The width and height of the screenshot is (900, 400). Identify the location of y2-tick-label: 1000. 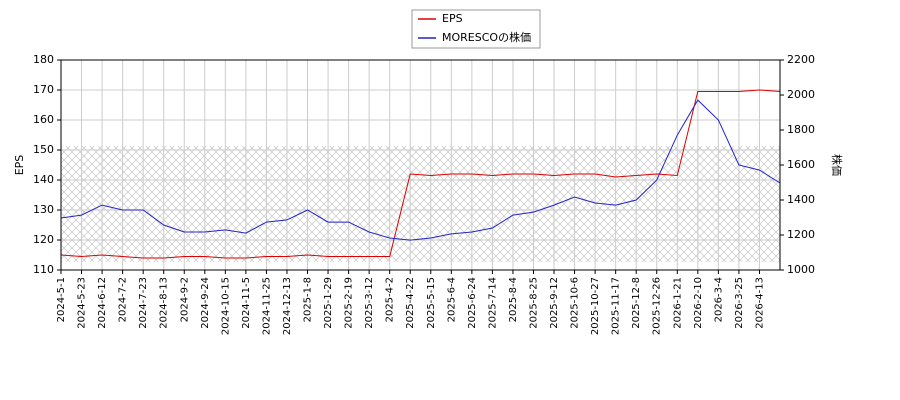
(801, 269).